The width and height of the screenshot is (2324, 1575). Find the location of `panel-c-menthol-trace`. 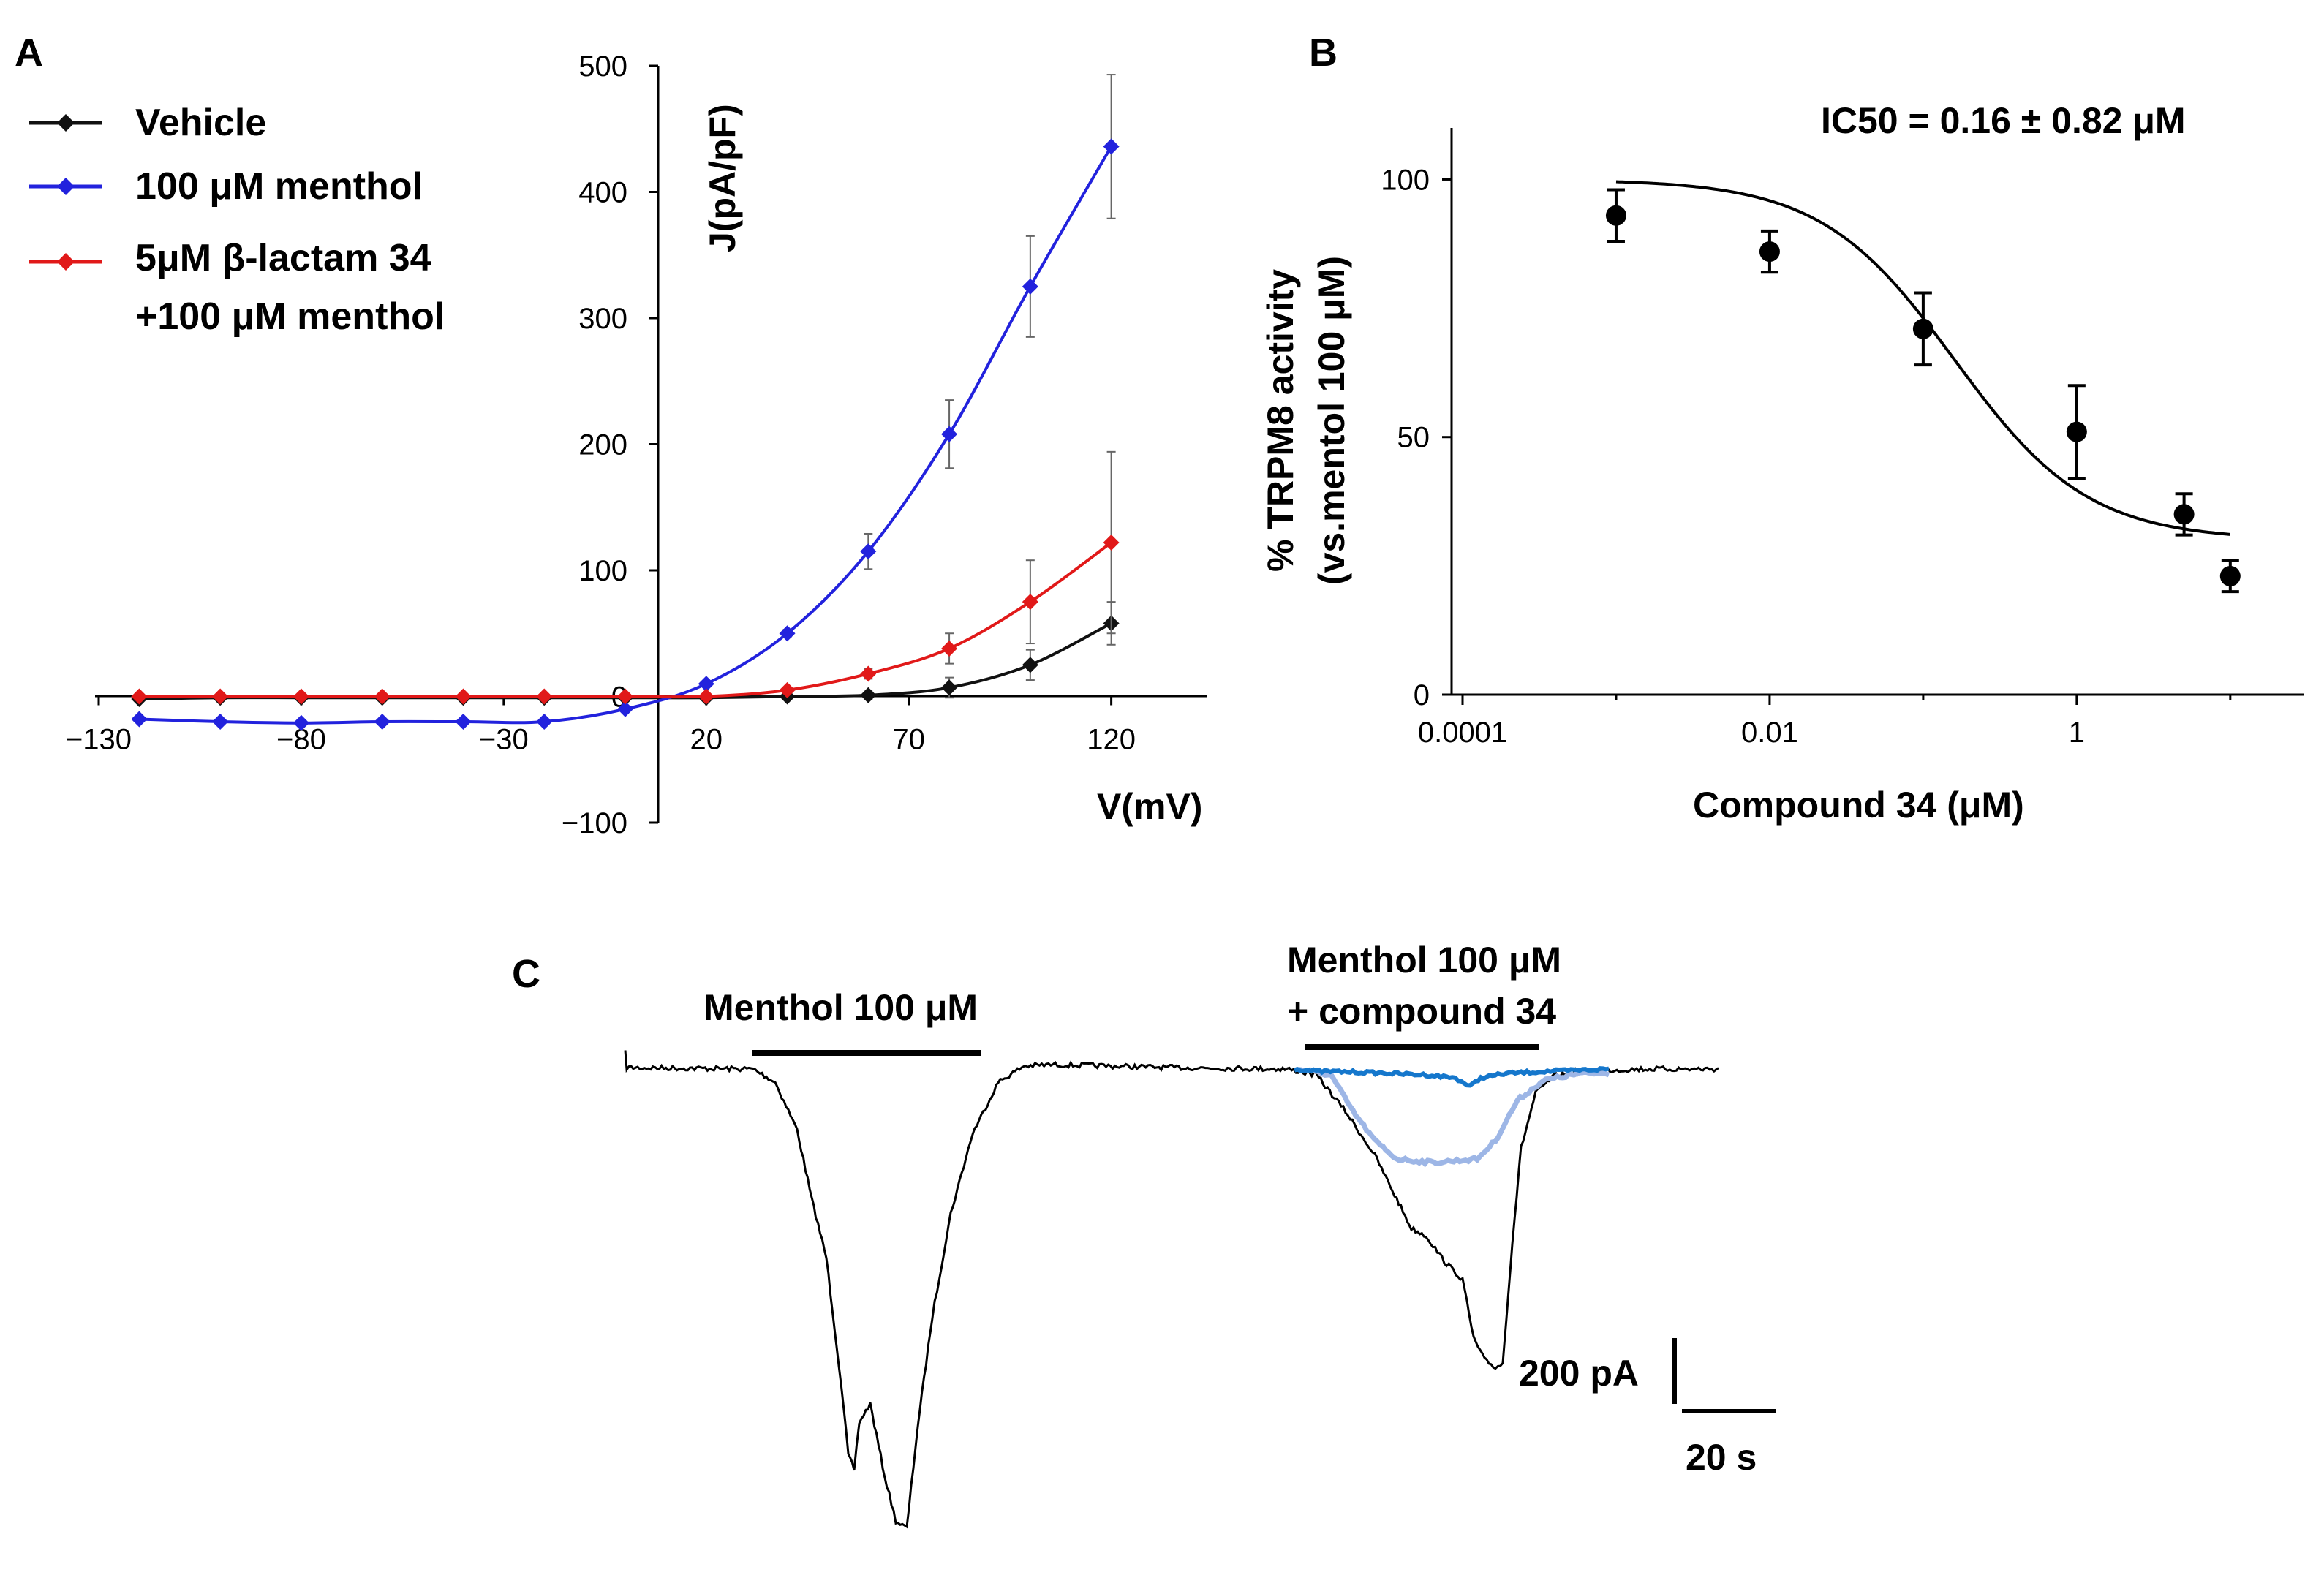

panel-c-menthol-trace is located at coordinates (956, 1289).